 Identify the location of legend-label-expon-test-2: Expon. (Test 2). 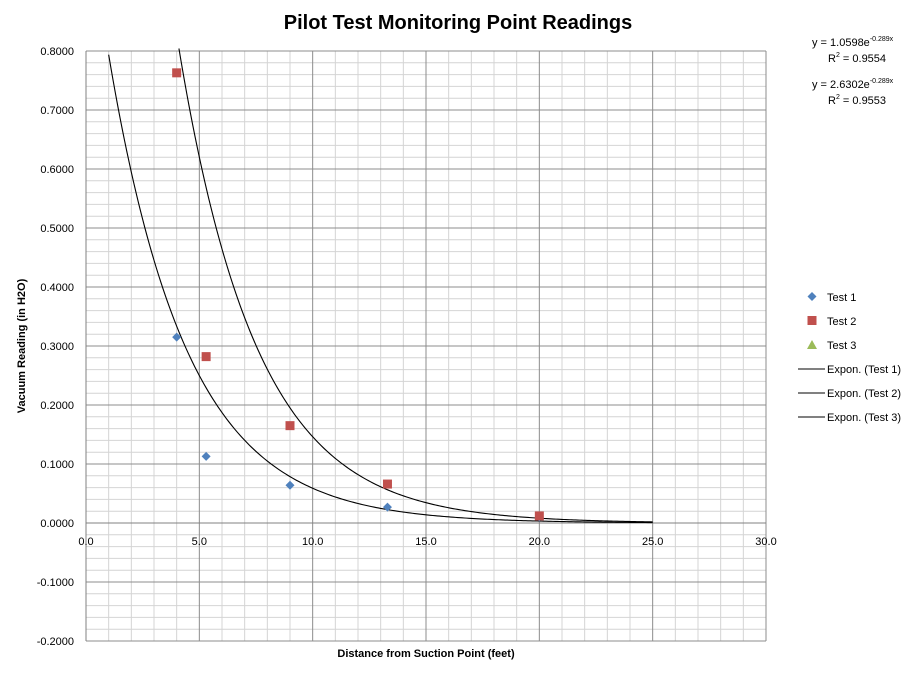
(864, 394).